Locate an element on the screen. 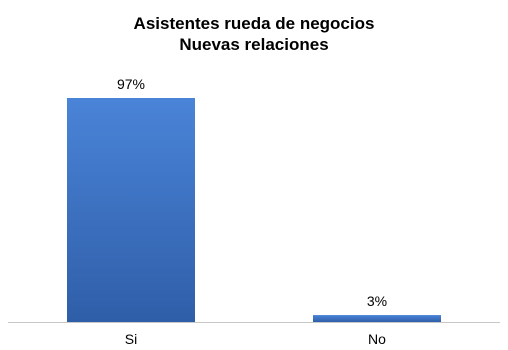 Image resolution: width=508 pixels, height=350 pixels. chart-subtitle: Nuevas relaciones is located at coordinates (254, 44).